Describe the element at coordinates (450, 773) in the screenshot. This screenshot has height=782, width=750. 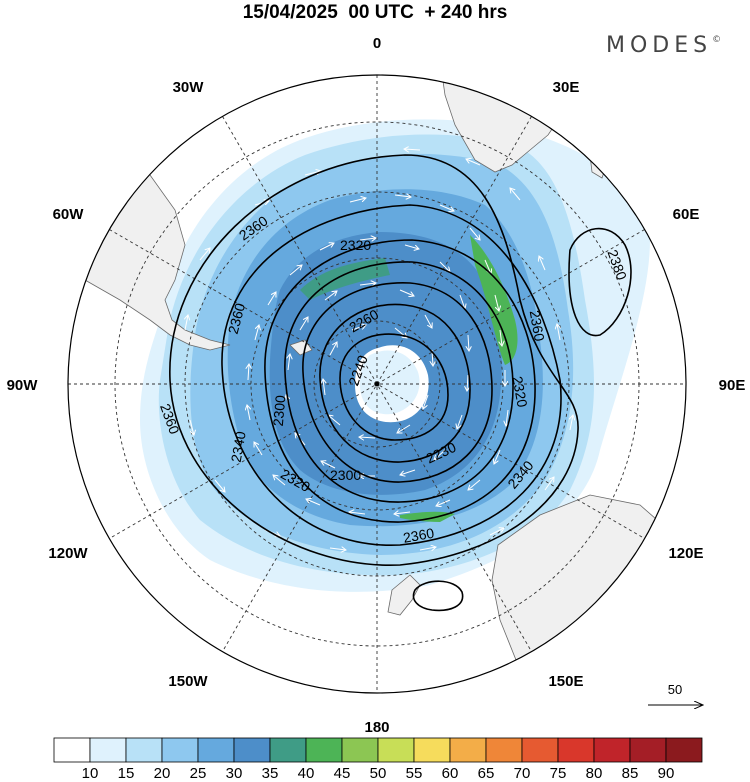
I see `colorbar-tick-label: 60` at that location.